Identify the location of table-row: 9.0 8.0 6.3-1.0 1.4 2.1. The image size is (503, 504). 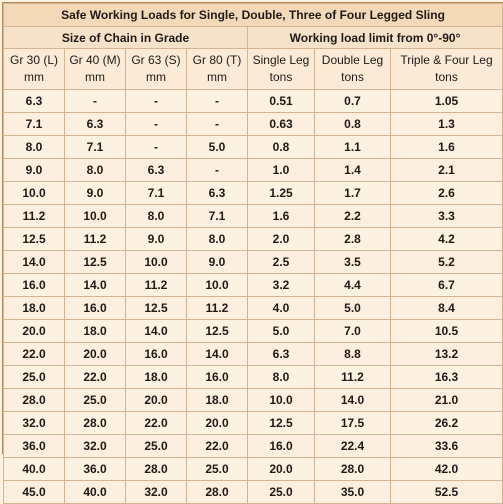
(253, 170).